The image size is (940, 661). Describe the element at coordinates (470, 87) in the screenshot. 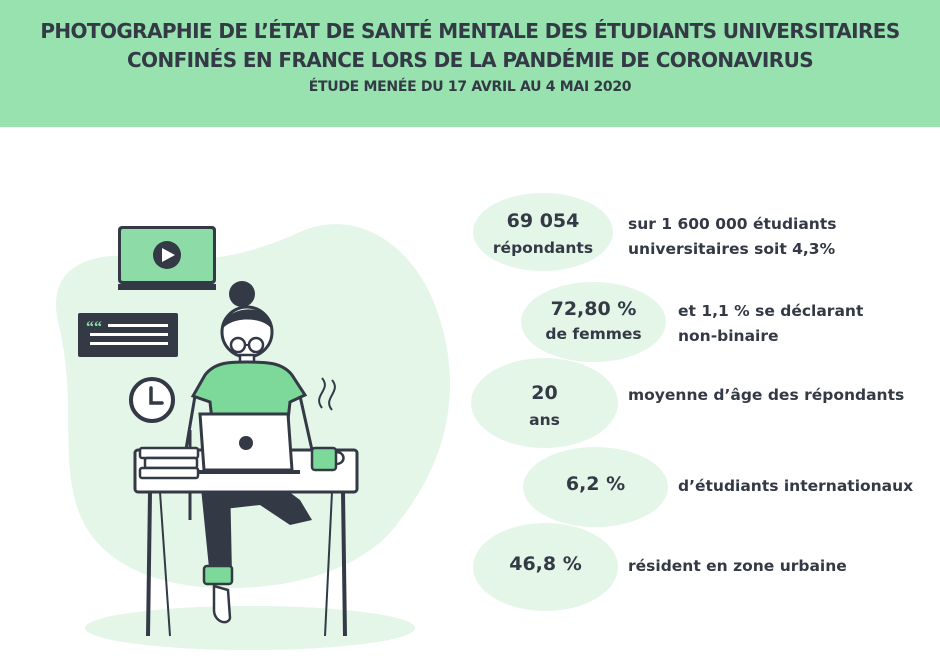

I see `study-period-subtitle: ÉTUDE MENÉE DU 17 AVRIL AU 4 MAI 2020` at that location.